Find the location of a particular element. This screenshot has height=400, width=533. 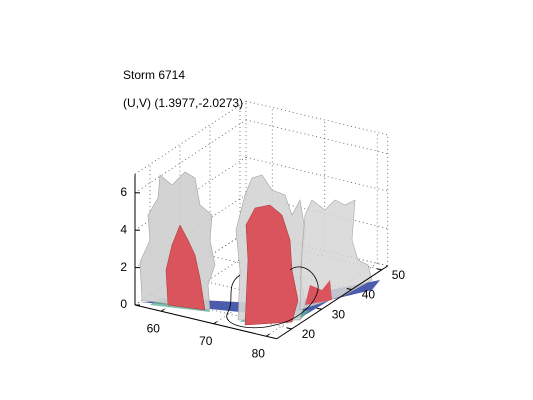

x-tick-label: 80 is located at coordinates (259, 353).